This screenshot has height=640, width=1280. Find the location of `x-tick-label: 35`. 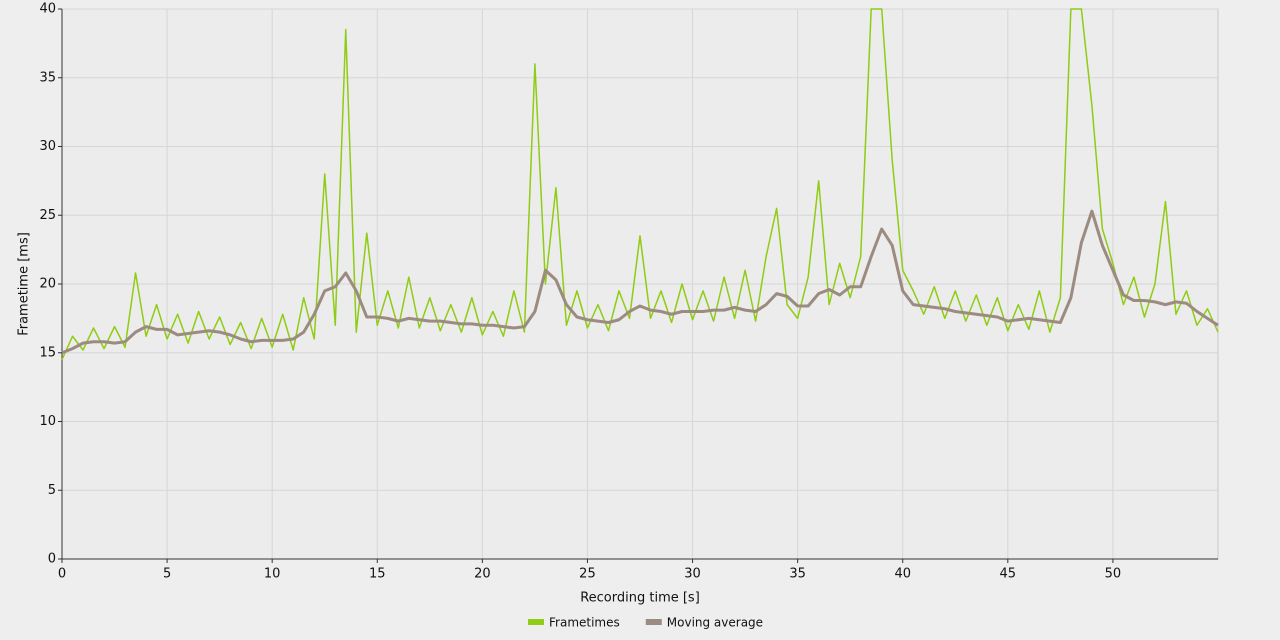

x-tick-label: 35 is located at coordinates (797, 574).